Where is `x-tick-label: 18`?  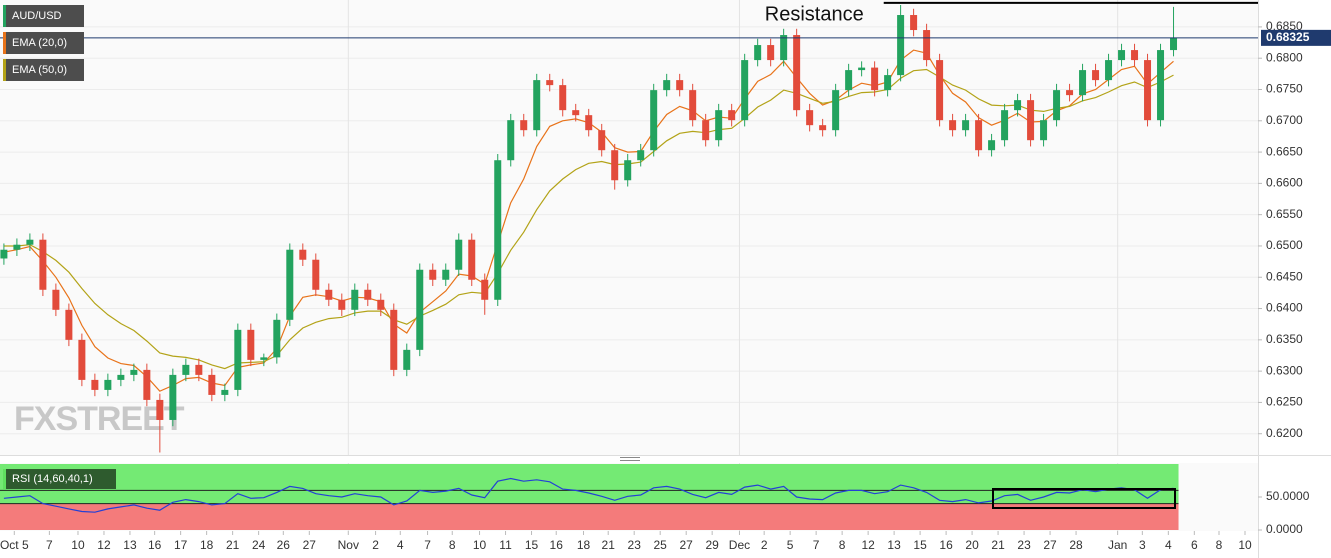 x-tick-label: 18 is located at coordinates (207, 545).